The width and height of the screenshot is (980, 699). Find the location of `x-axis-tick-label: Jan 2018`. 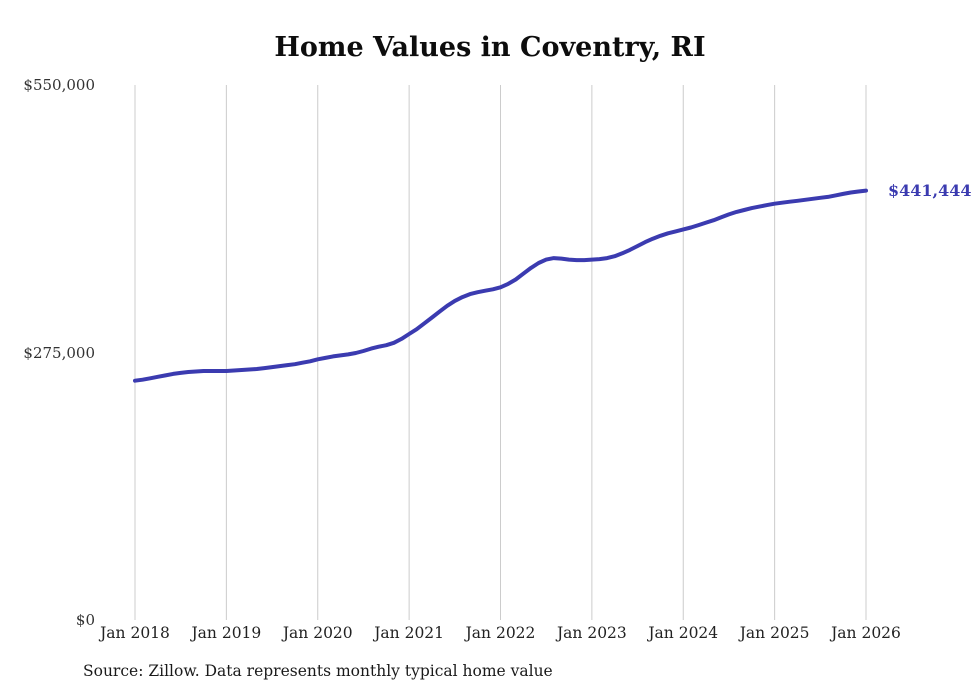

x-axis-tick-label: Jan 2018 is located at coordinates (135, 633).